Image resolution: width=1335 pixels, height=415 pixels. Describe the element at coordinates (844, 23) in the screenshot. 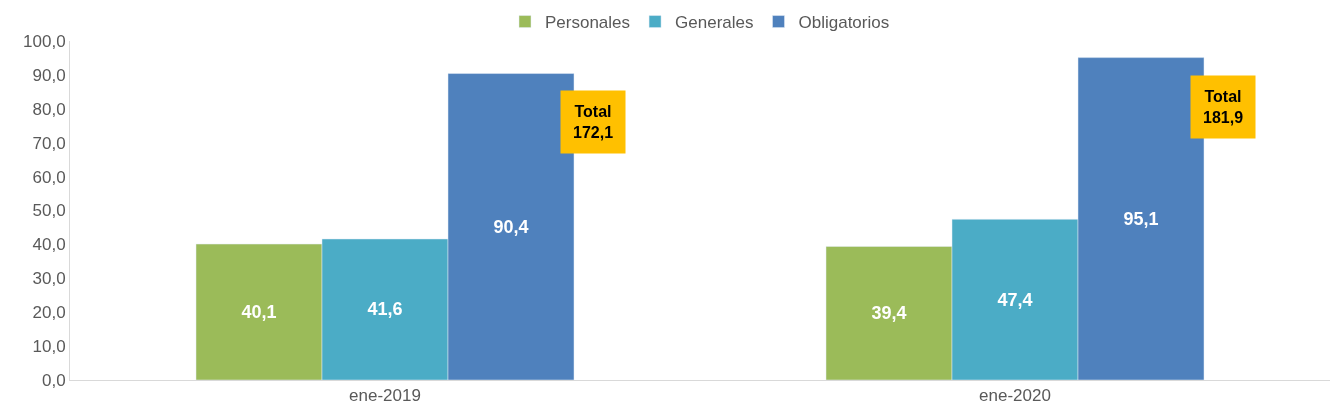

I see `legend-label: Obligatorios` at that location.